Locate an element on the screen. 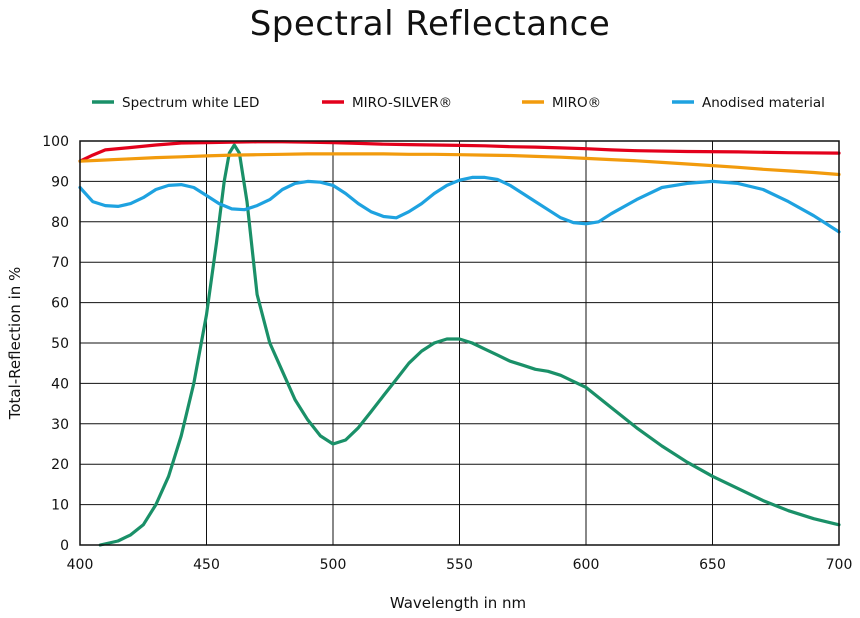 This screenshot has height=618, width=860. y-tick-label: 70 is located at coordinates (60, 263).